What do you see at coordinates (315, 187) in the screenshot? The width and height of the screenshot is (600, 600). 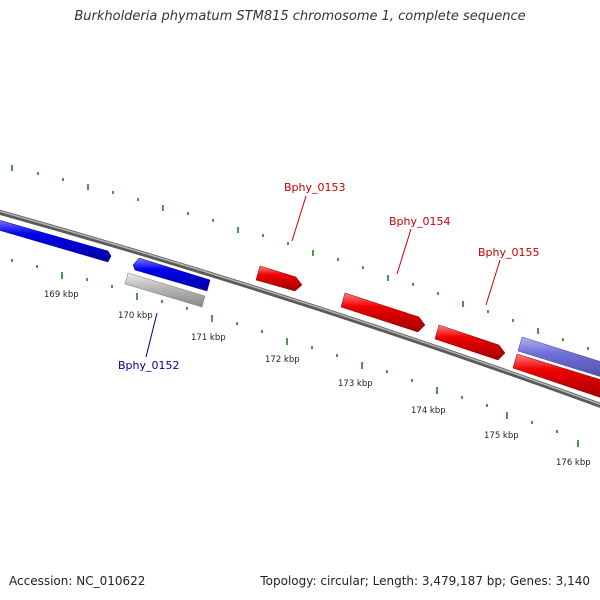 I see `gene-label-bphy-0153: Bphy_0153` at bounding box center [315, 187].